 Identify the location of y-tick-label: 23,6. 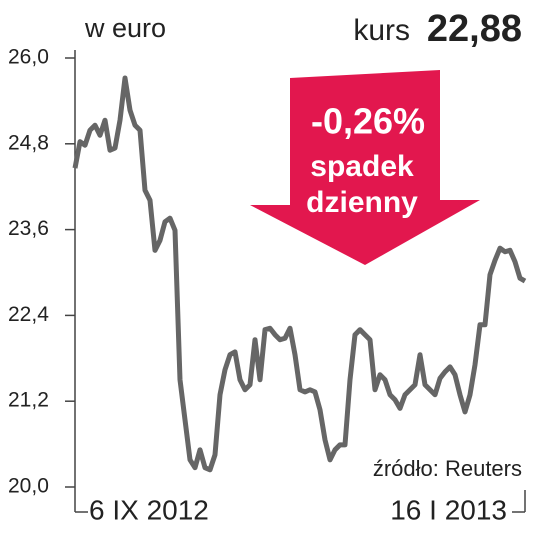
(28, 228).